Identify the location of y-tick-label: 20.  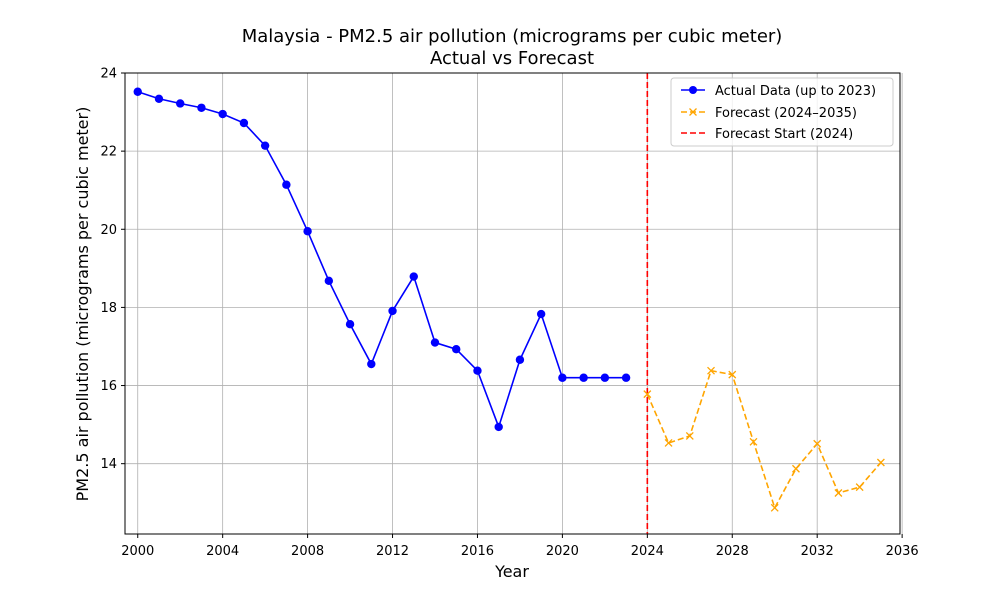
(108, 230).